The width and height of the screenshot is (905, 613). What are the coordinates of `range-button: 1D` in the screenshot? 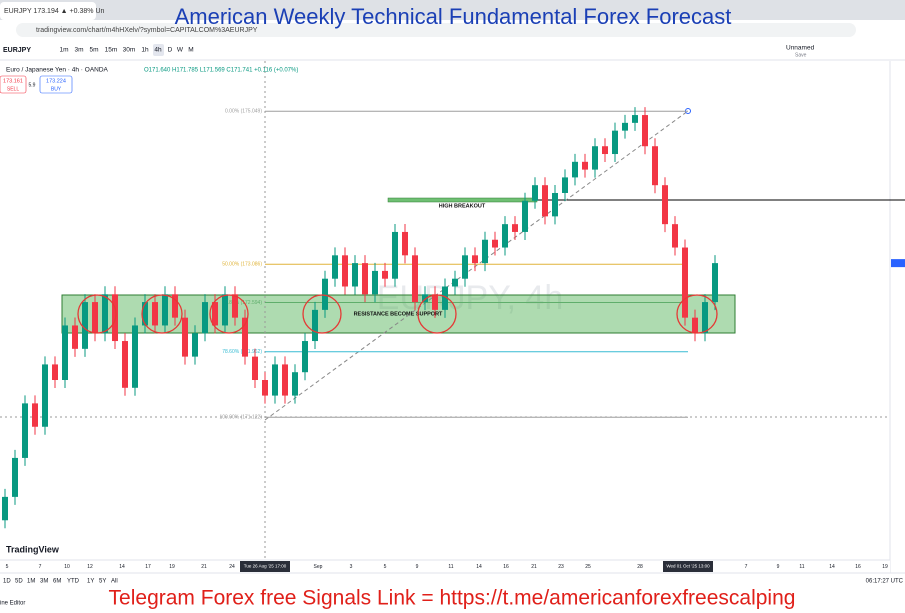 It's located at (7, 582).